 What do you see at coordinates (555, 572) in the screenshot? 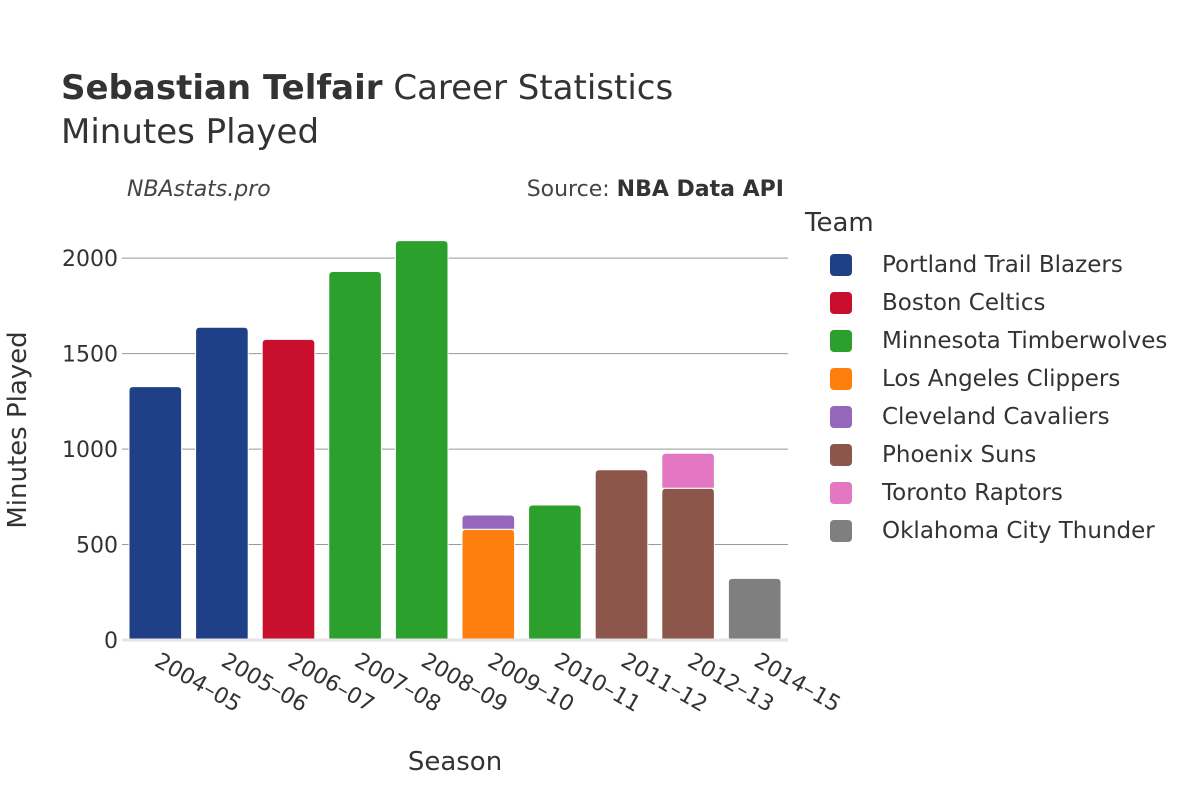
I see `bar-2010–11-series-2` at bounding box center [555, 572].